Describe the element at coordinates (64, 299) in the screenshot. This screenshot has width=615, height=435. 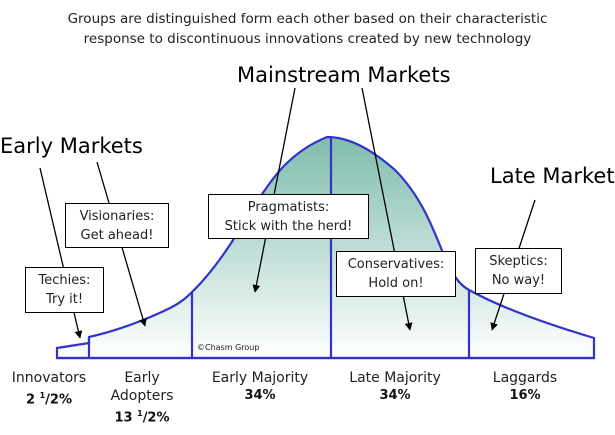
I see `callout-text: Try it!` at that location.